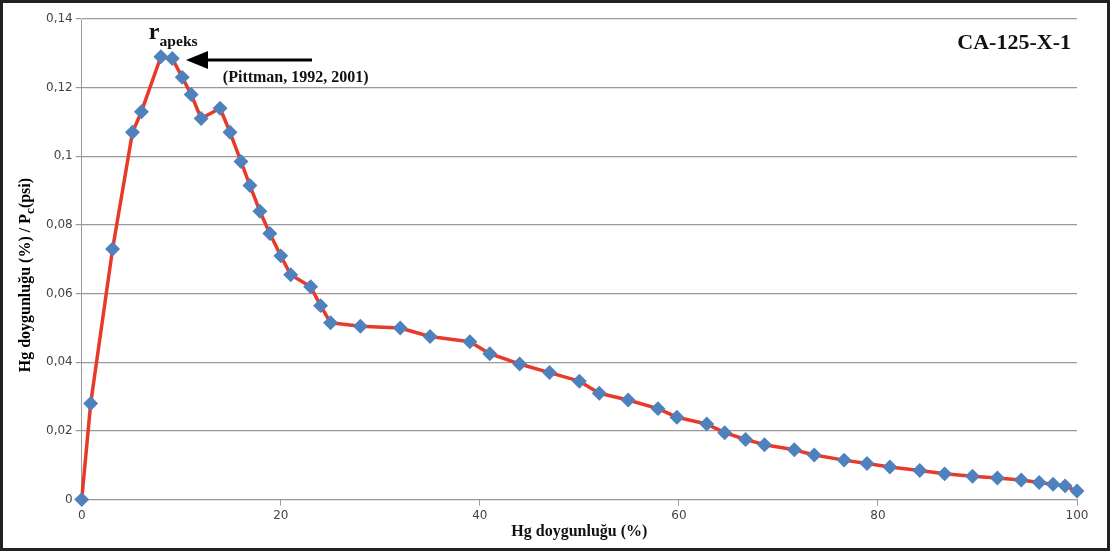  What do you see at coordinates (579, 530) in the screenshot?
I see `x-axis-title: Hg doygunluğu (%)` at bounding box center [579, 530].